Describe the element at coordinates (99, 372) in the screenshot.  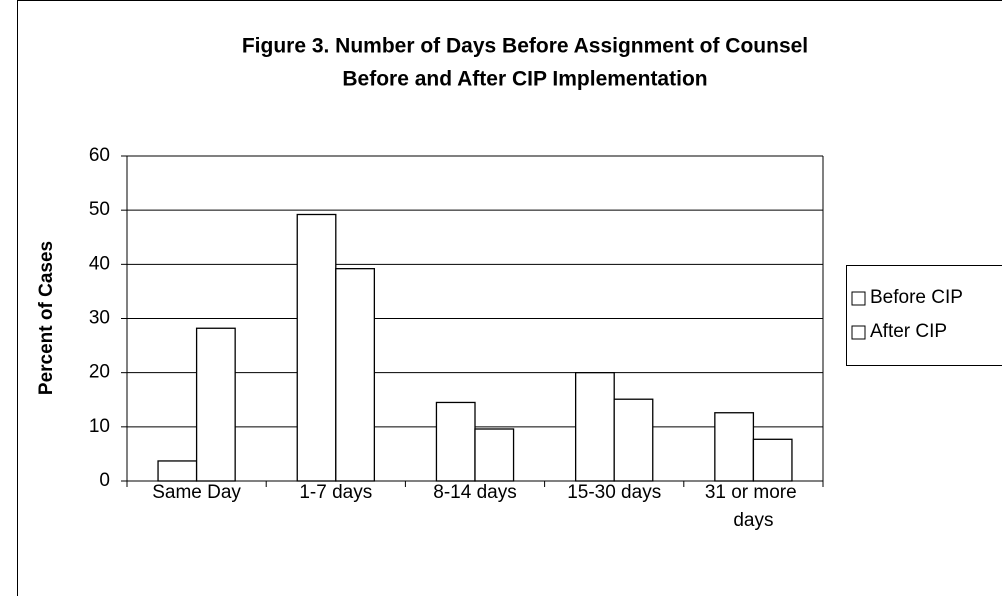
I see `y-tick-label: 20` at that location.